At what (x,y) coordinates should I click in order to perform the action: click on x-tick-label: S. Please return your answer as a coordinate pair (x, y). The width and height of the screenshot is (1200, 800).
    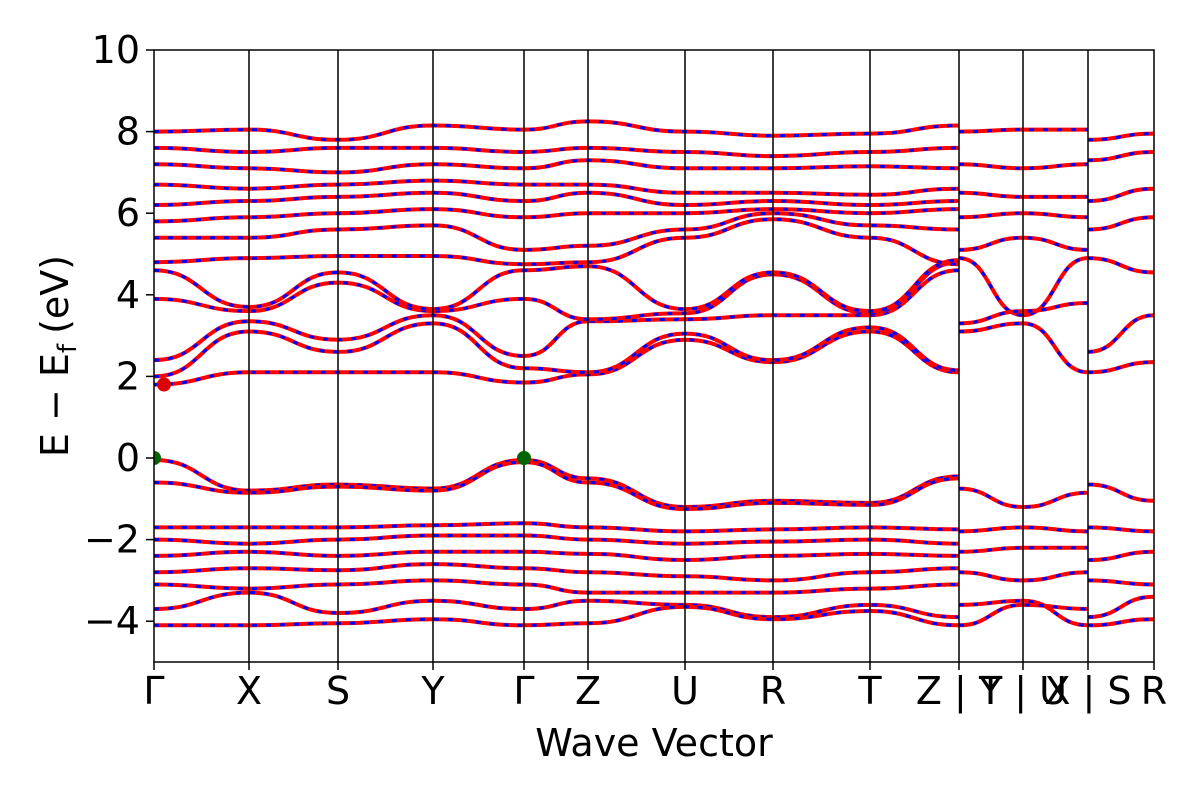
    Looking at the image, I should click on (338, 691).